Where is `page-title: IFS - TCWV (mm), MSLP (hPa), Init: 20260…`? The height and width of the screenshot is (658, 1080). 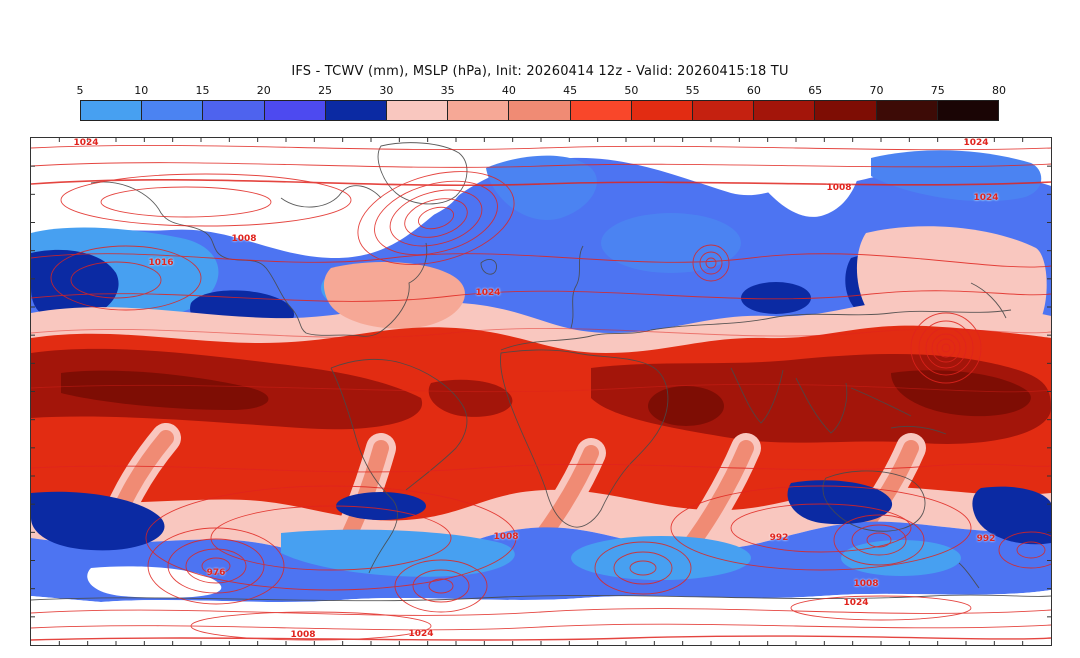
page-title: IFS - TCWV (mm), MSLP (hPa), Init: 20260… is located at coordinates (540, 71).